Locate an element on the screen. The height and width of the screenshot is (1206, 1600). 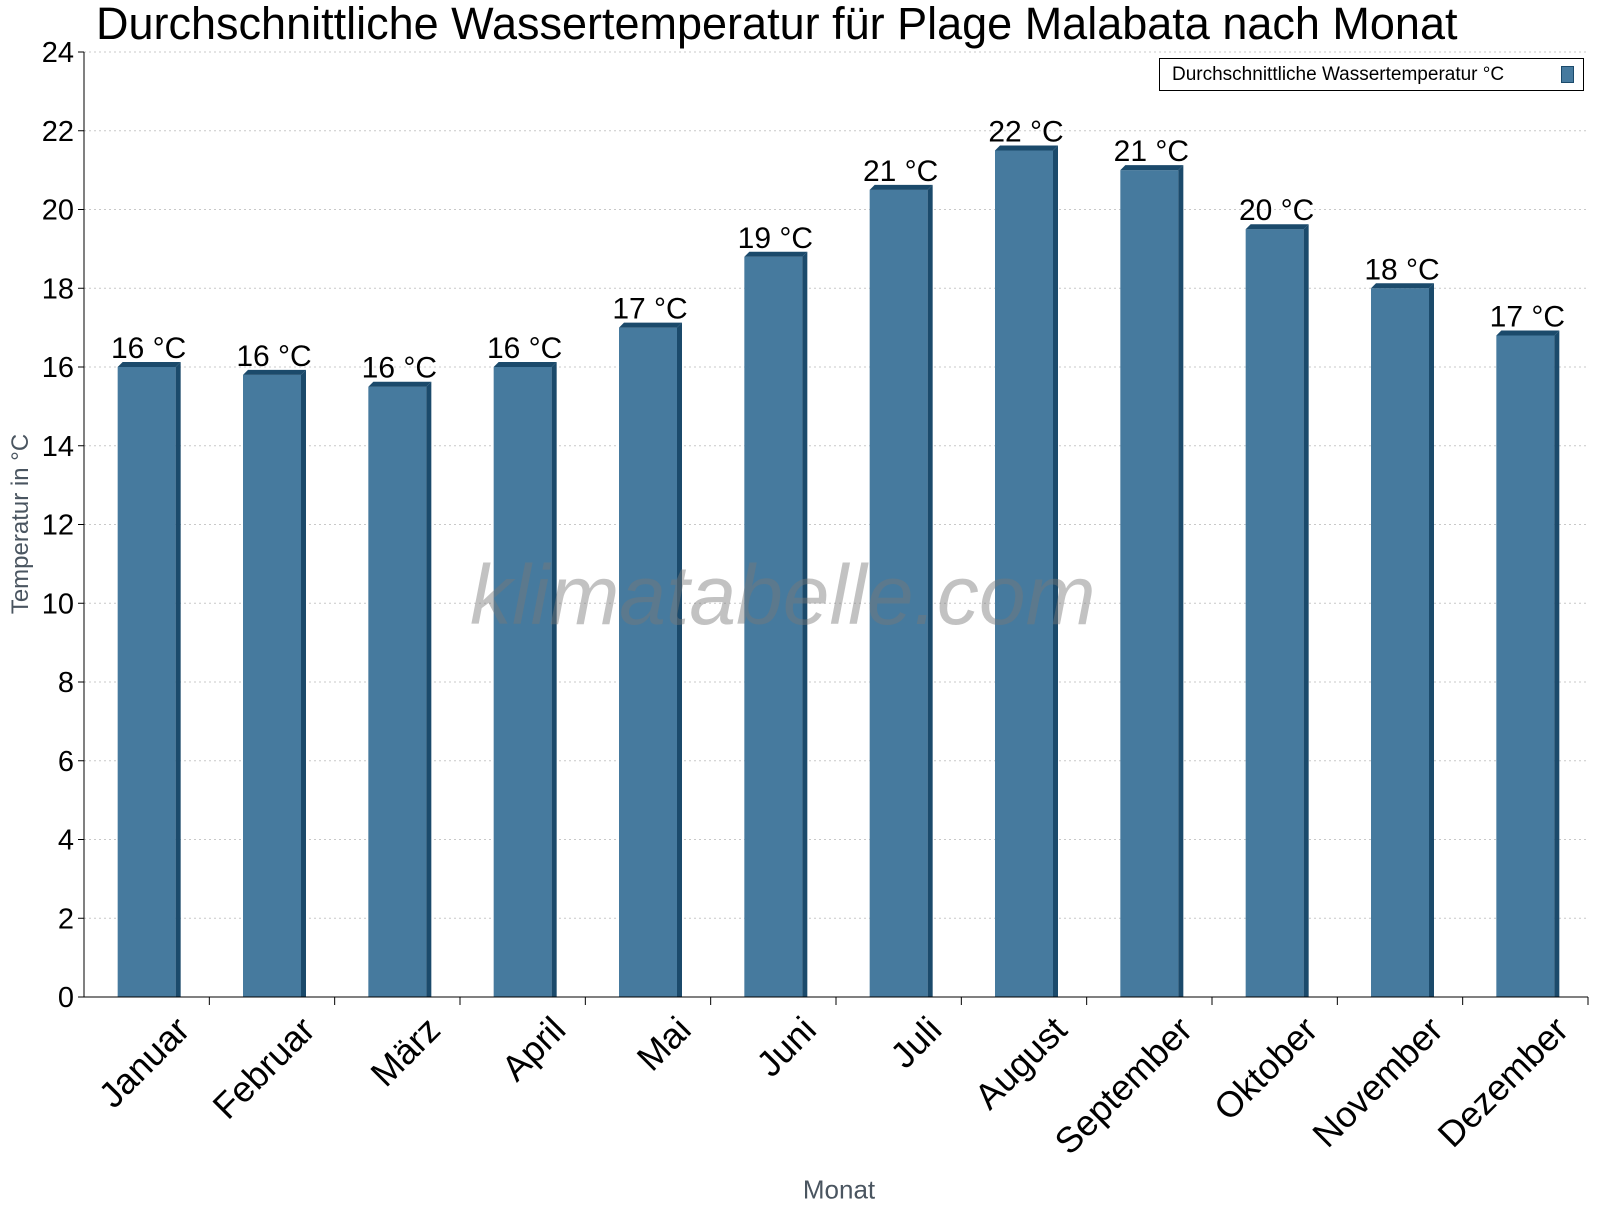
x-axis-label: Monat is located at coordinates (839, 1189).